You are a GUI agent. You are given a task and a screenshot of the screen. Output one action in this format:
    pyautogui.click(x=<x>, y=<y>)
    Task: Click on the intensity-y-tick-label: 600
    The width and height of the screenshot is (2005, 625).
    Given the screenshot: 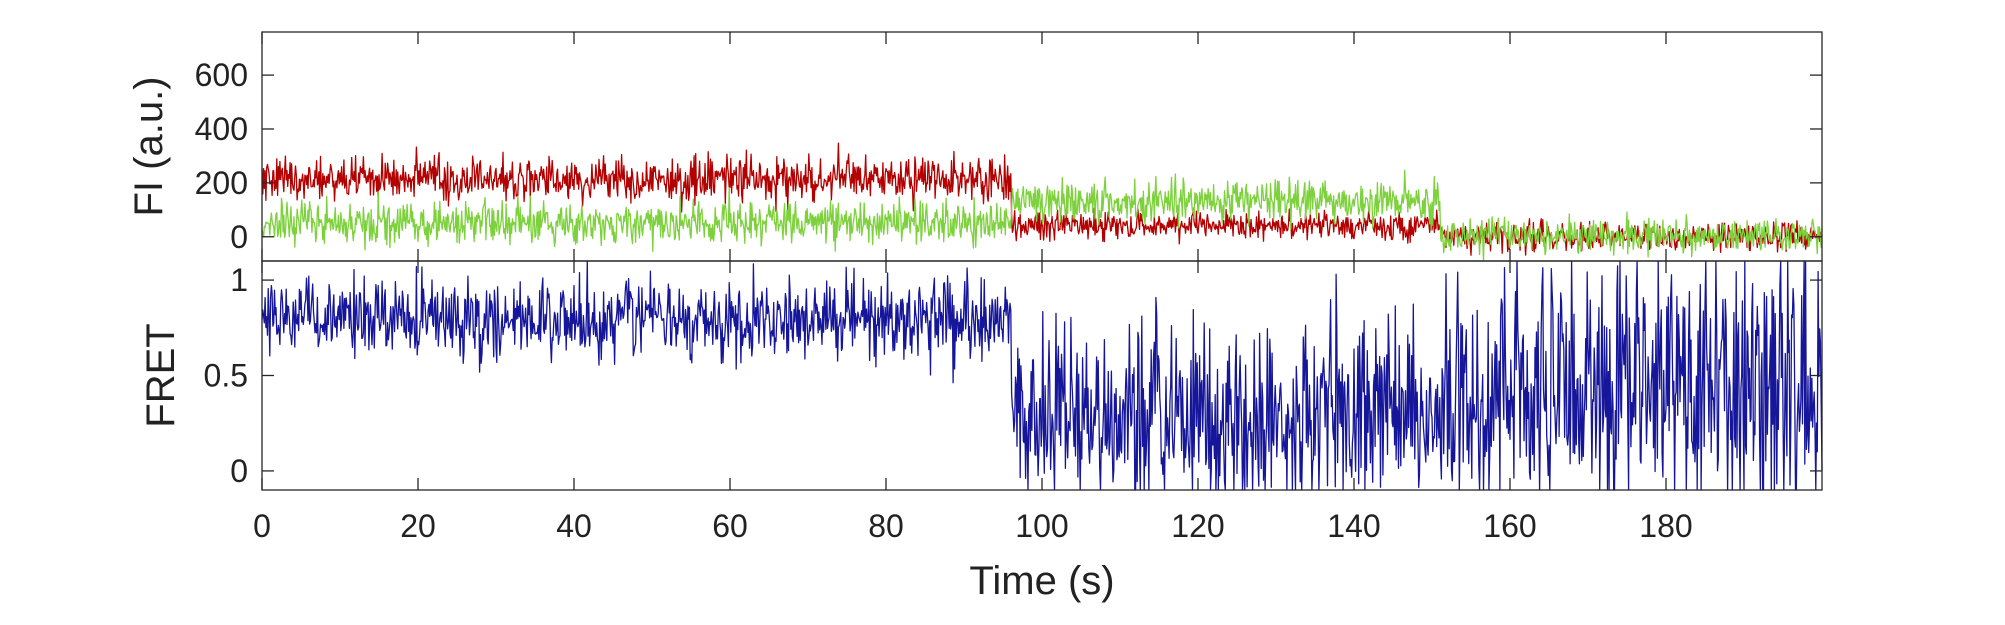 What is the action you would take?
    pyautogui.click(x=221, y=75)
    